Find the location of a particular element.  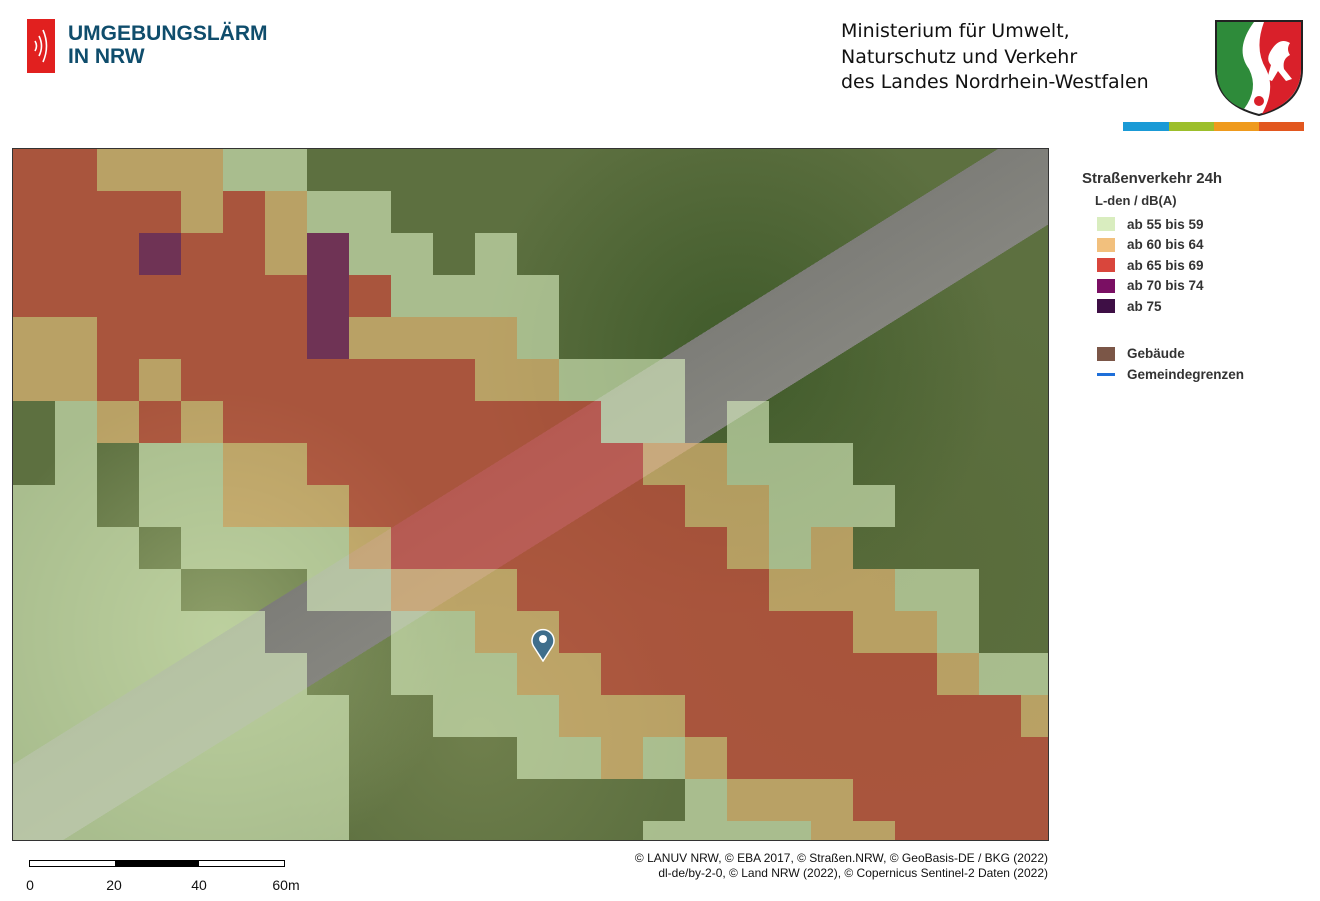

scale-tick: 40 is located at coordinates (199, 885).